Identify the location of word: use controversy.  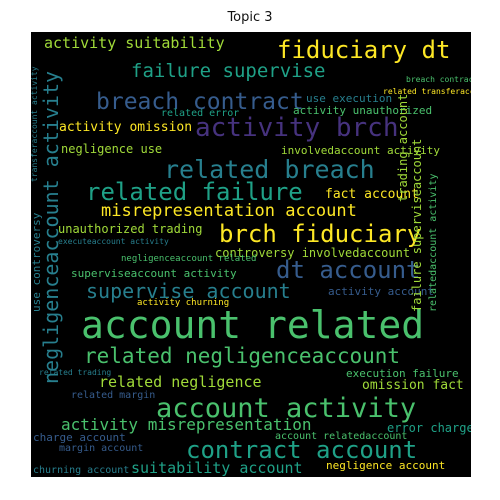
(37, 262).